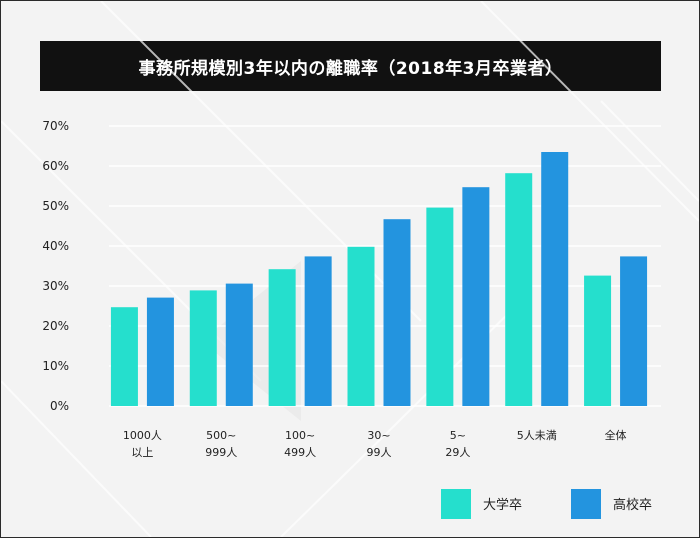 The image size is (700, 538). Describe the element at coordinates (458, 435) in the screenshot. I see `x-tick-label: 5~` at that location.